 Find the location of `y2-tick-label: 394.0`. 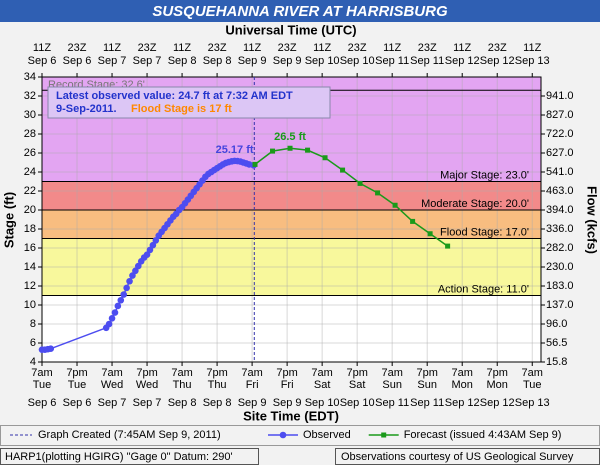

y2-tick-label: 394.0 is located at coordinates (560, 210).